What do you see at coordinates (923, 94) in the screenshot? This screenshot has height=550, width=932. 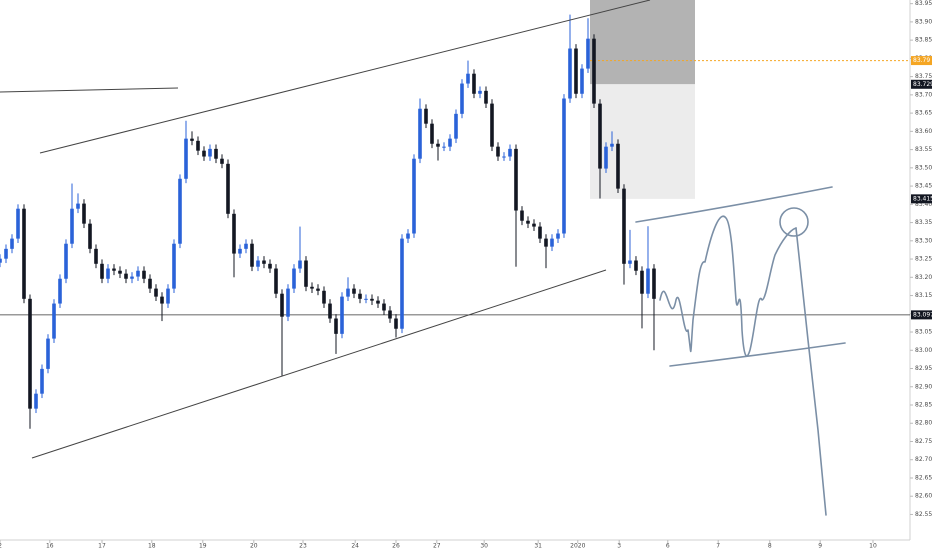 I see `y-tick-label: 83.700` at bounding box center [923, 94].